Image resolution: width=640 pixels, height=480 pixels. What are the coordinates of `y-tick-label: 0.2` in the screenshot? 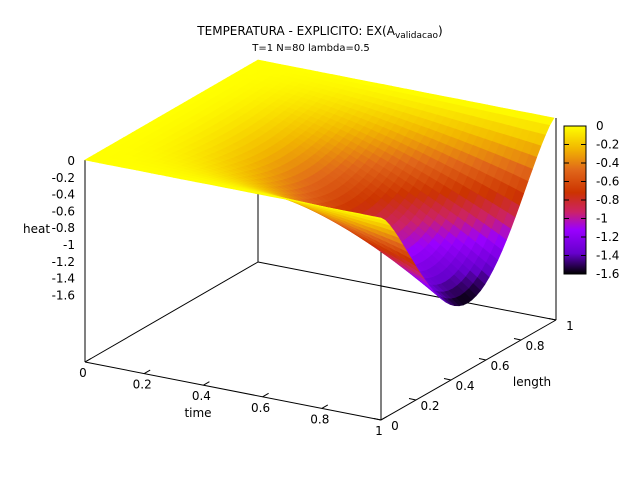 It's located at (429, 406).